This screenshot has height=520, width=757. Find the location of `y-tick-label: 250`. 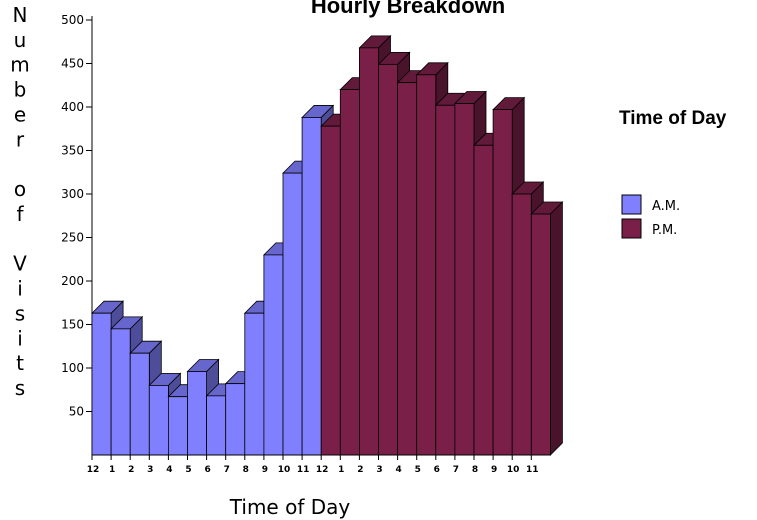

y-tick-label: 250 is located at coordinates (72, 238).